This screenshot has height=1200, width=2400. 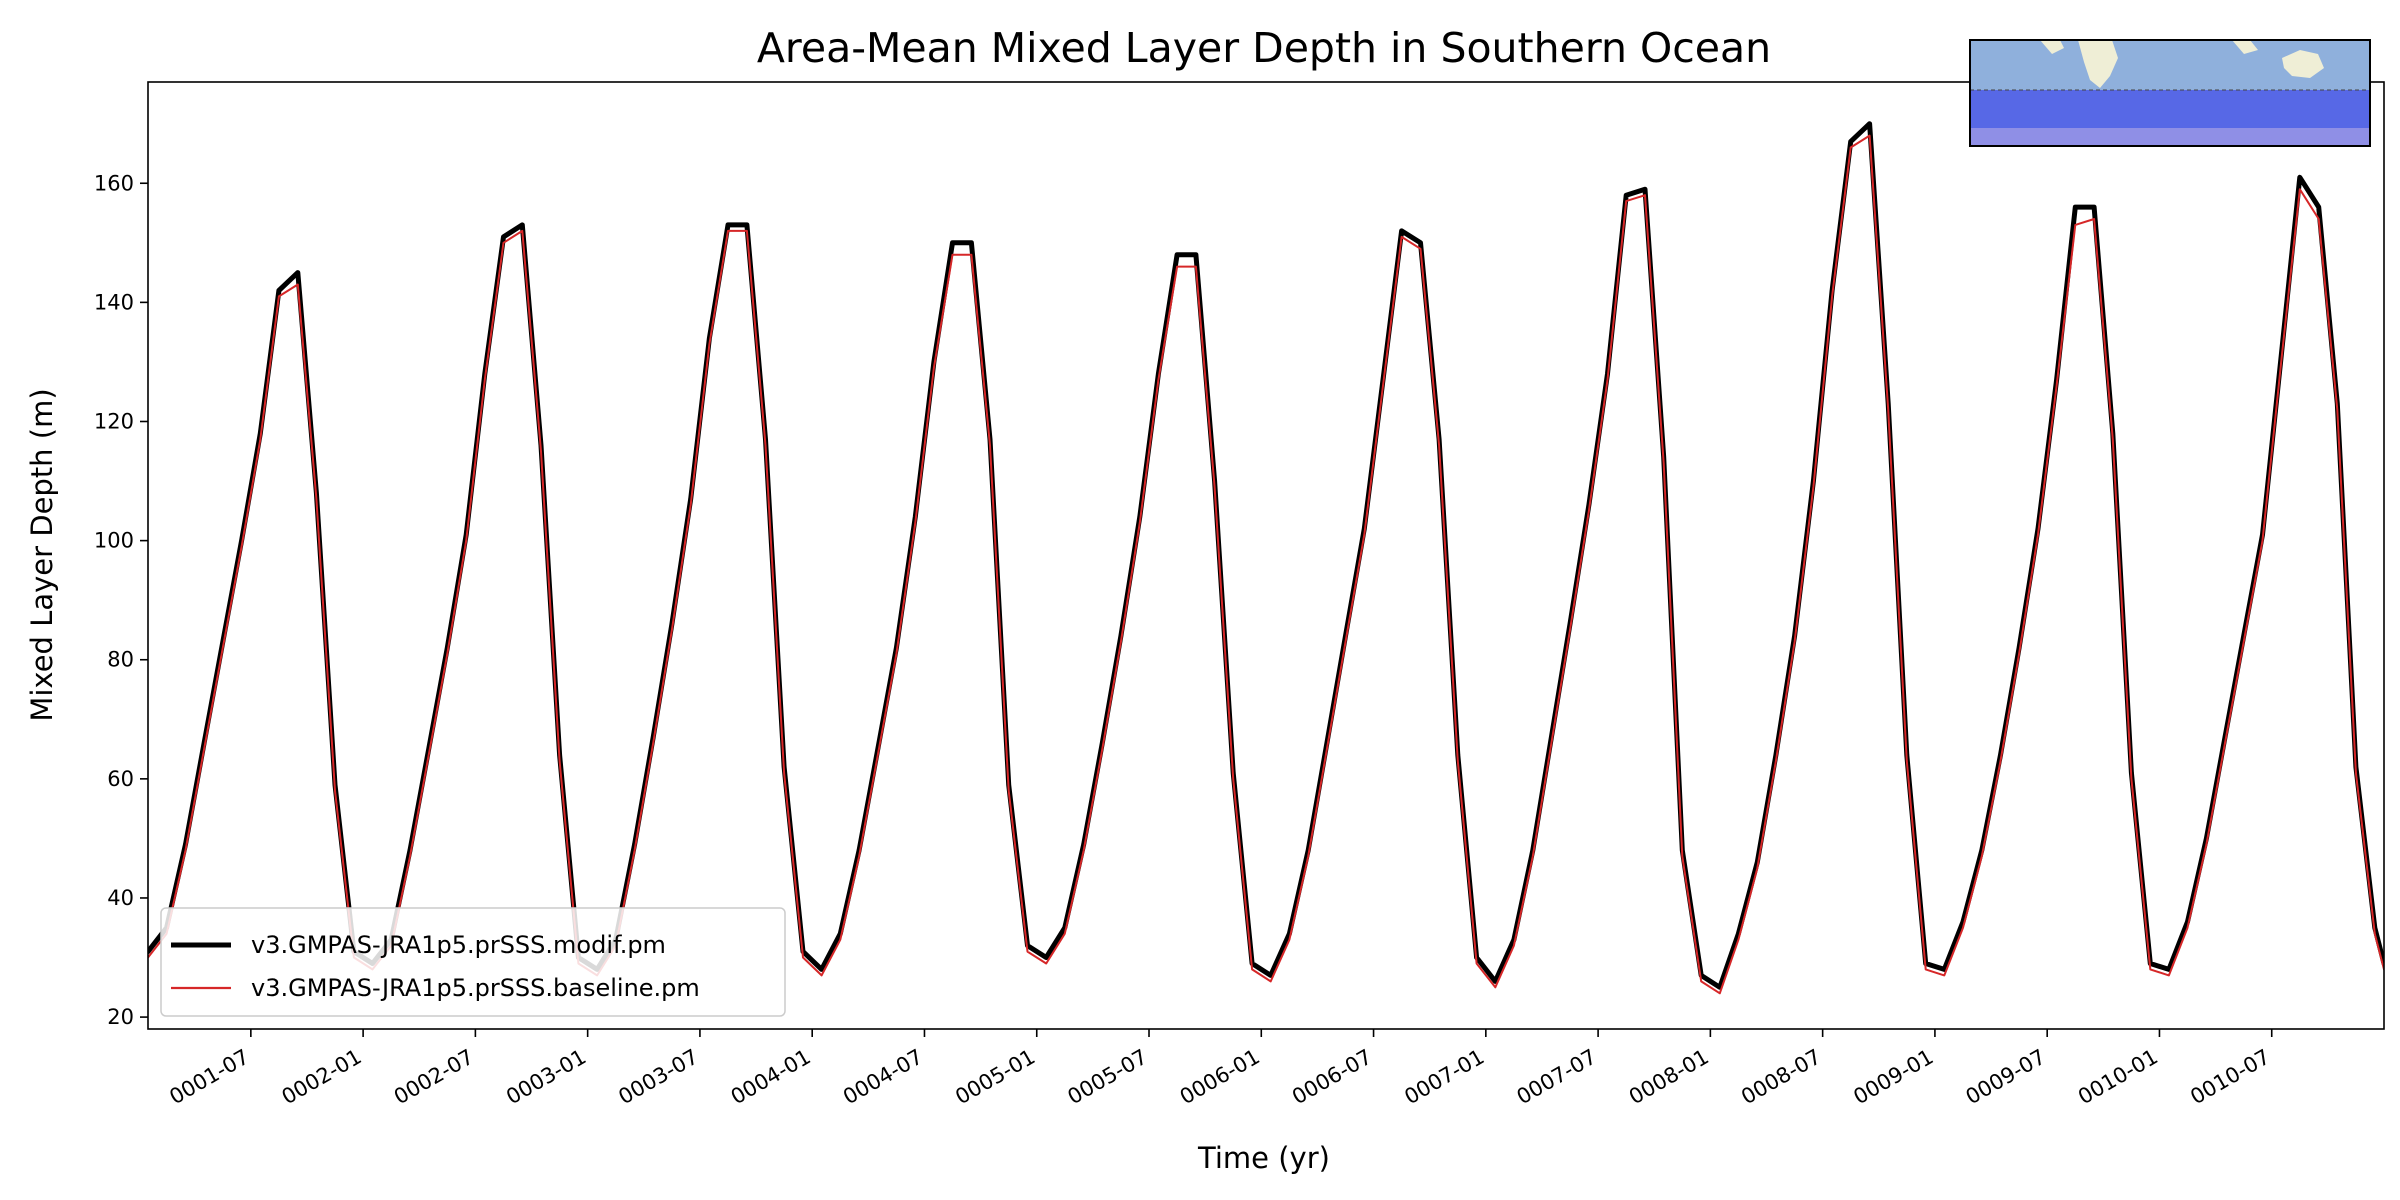 I want to click on inset-land-africa, so click(x=2098, y=64).